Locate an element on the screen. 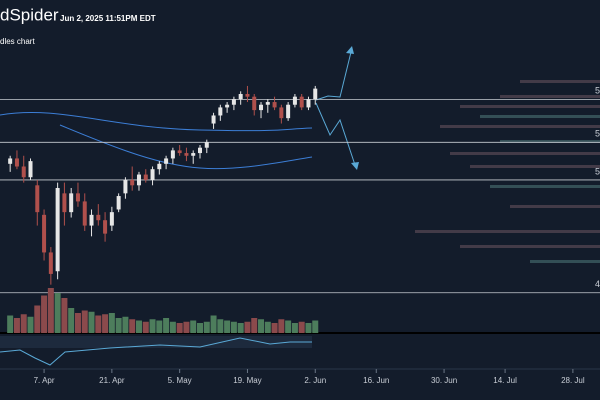 The width and height of the screenshot is (600, 400). timestamp: Jun 2, 2025 11:51PM EDT is located at coordinates (108, 18).